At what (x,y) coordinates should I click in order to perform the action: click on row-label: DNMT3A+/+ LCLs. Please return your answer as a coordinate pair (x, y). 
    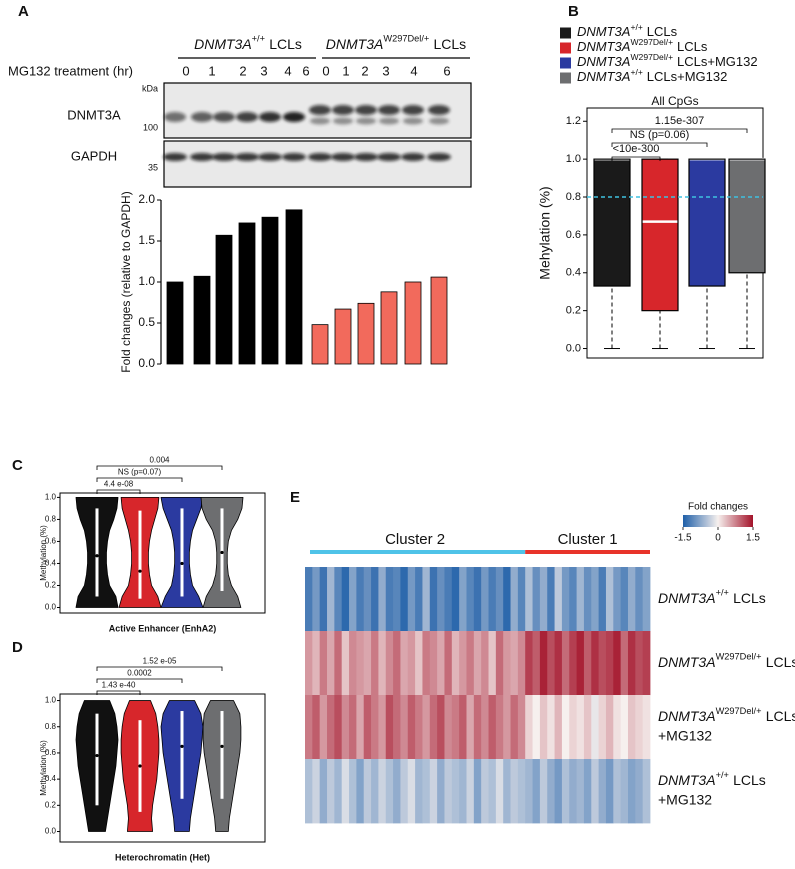
    Looking at the image, I should click on (712, 779).